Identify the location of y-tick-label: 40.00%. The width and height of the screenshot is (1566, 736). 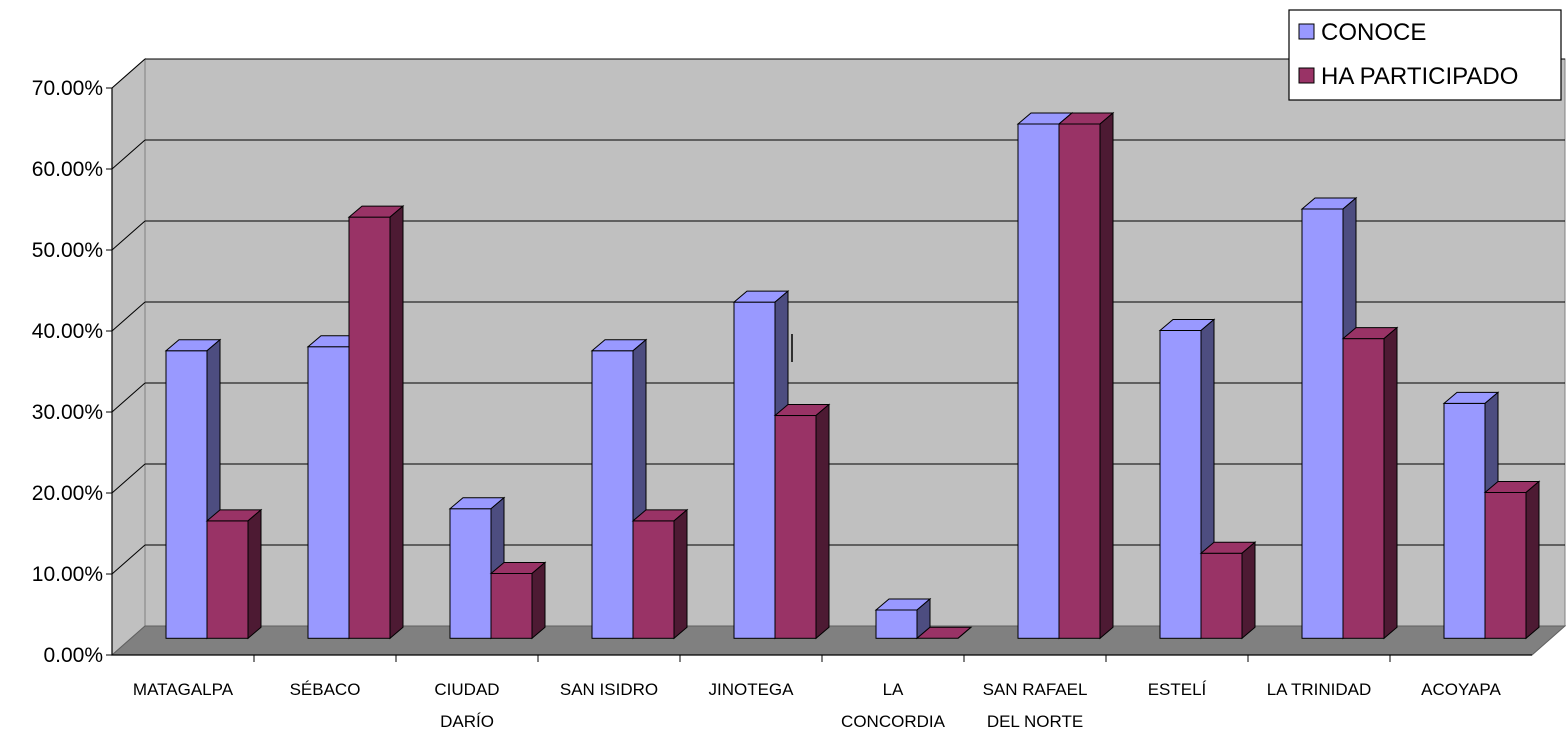
(67, 331).